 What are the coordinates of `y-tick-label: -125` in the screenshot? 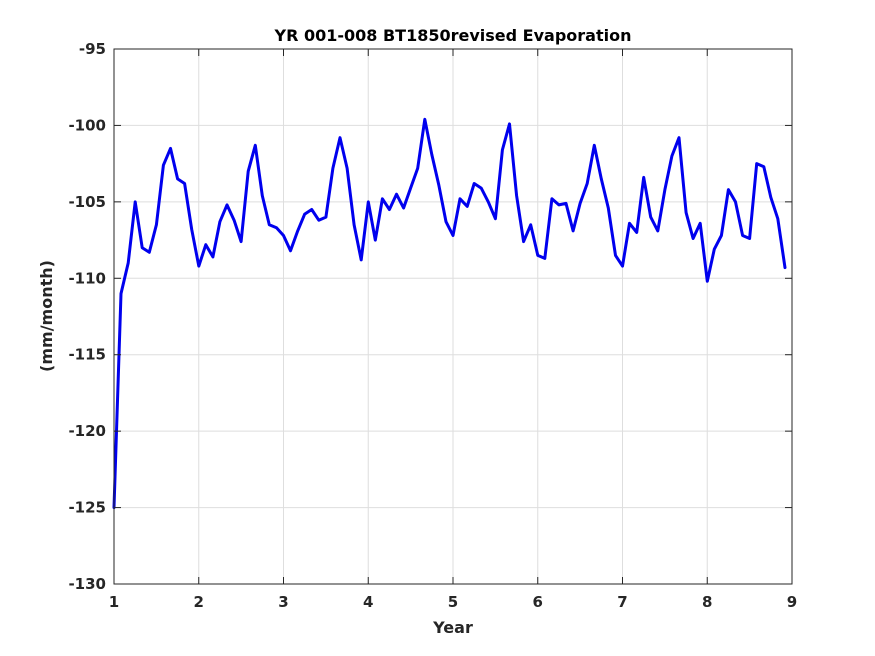 It's located at (87, 508).